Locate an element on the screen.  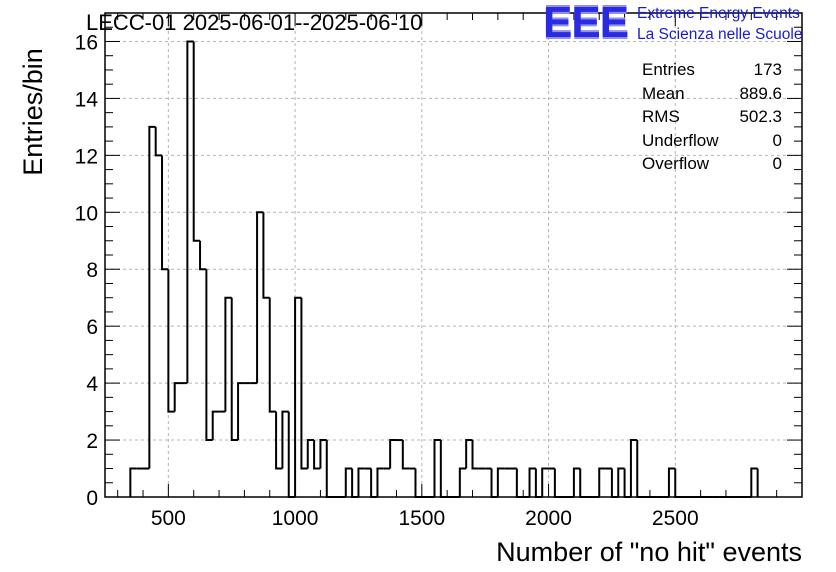
x-tick-label: 2500 is located at coordinates (675, 518).